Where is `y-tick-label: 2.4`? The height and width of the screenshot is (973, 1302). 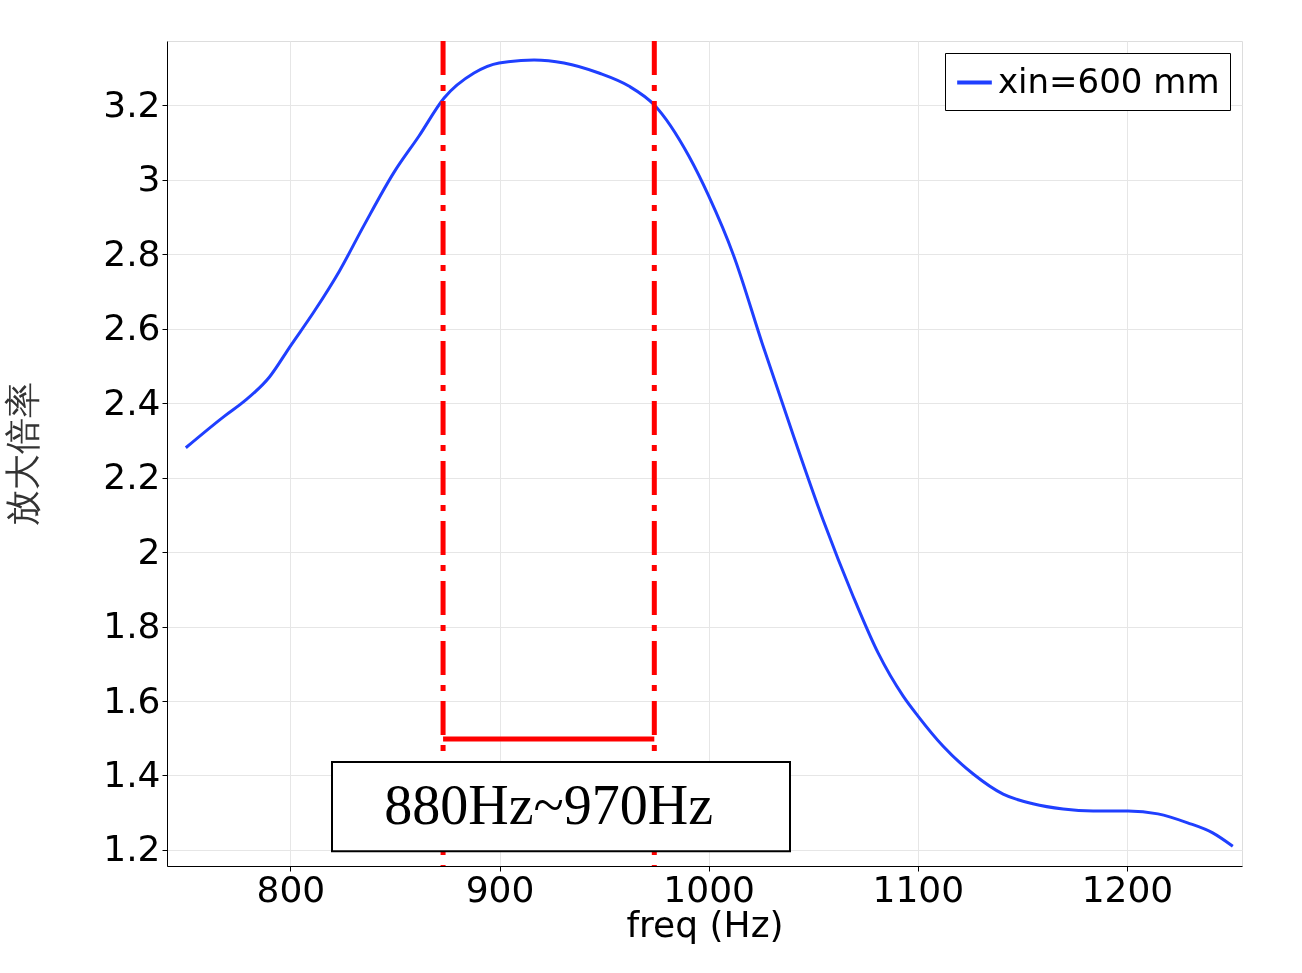 y-tick-label: 2.4 is located at coordinates (132, 402).